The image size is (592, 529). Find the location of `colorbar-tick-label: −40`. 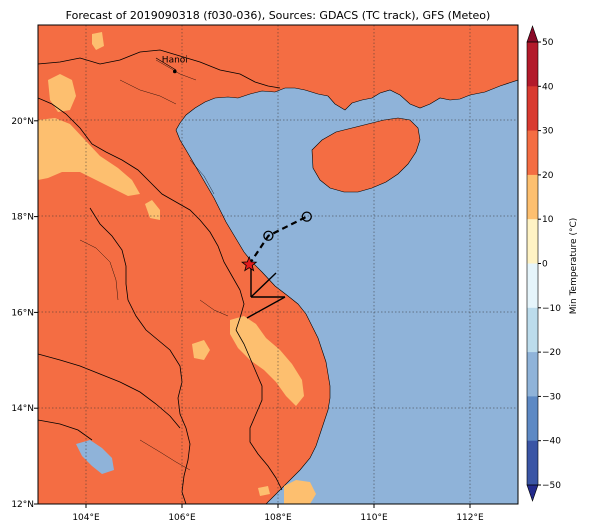

colorbar-tick-label: −40 is located at coordinates (551, 442).